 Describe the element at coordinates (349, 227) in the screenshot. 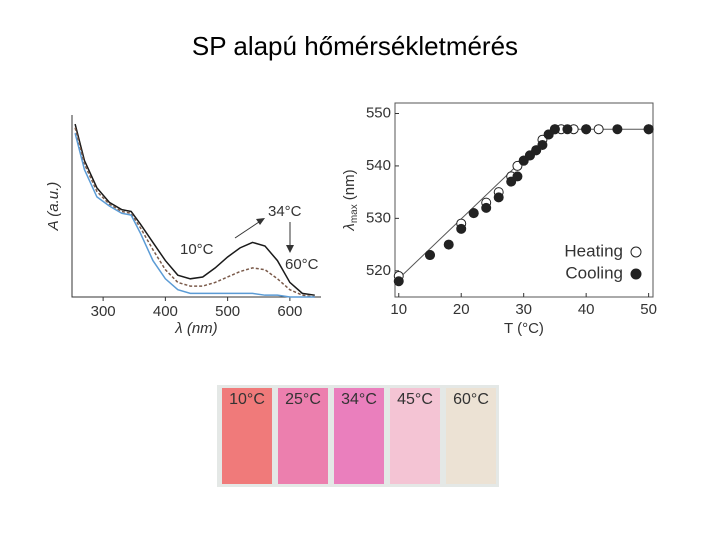

I see `y-label-part: λ` at that location.